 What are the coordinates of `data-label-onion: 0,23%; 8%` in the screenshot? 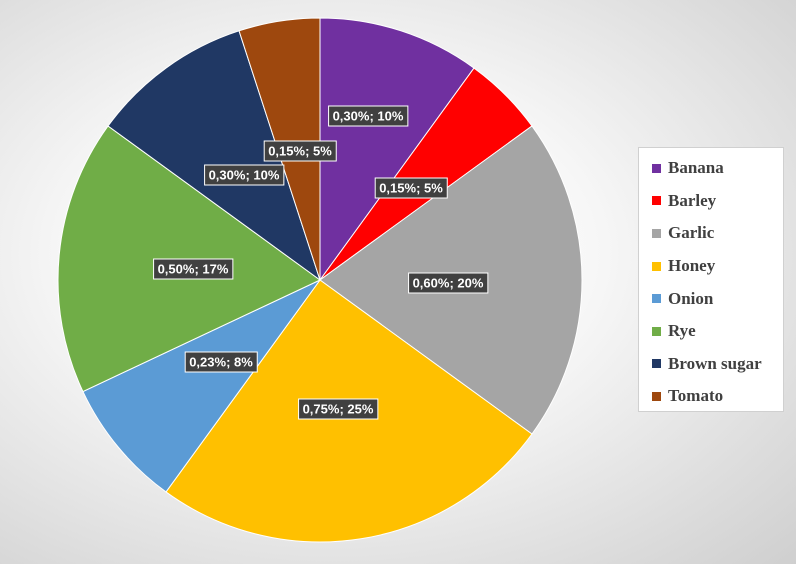 It's located at (221, 362).